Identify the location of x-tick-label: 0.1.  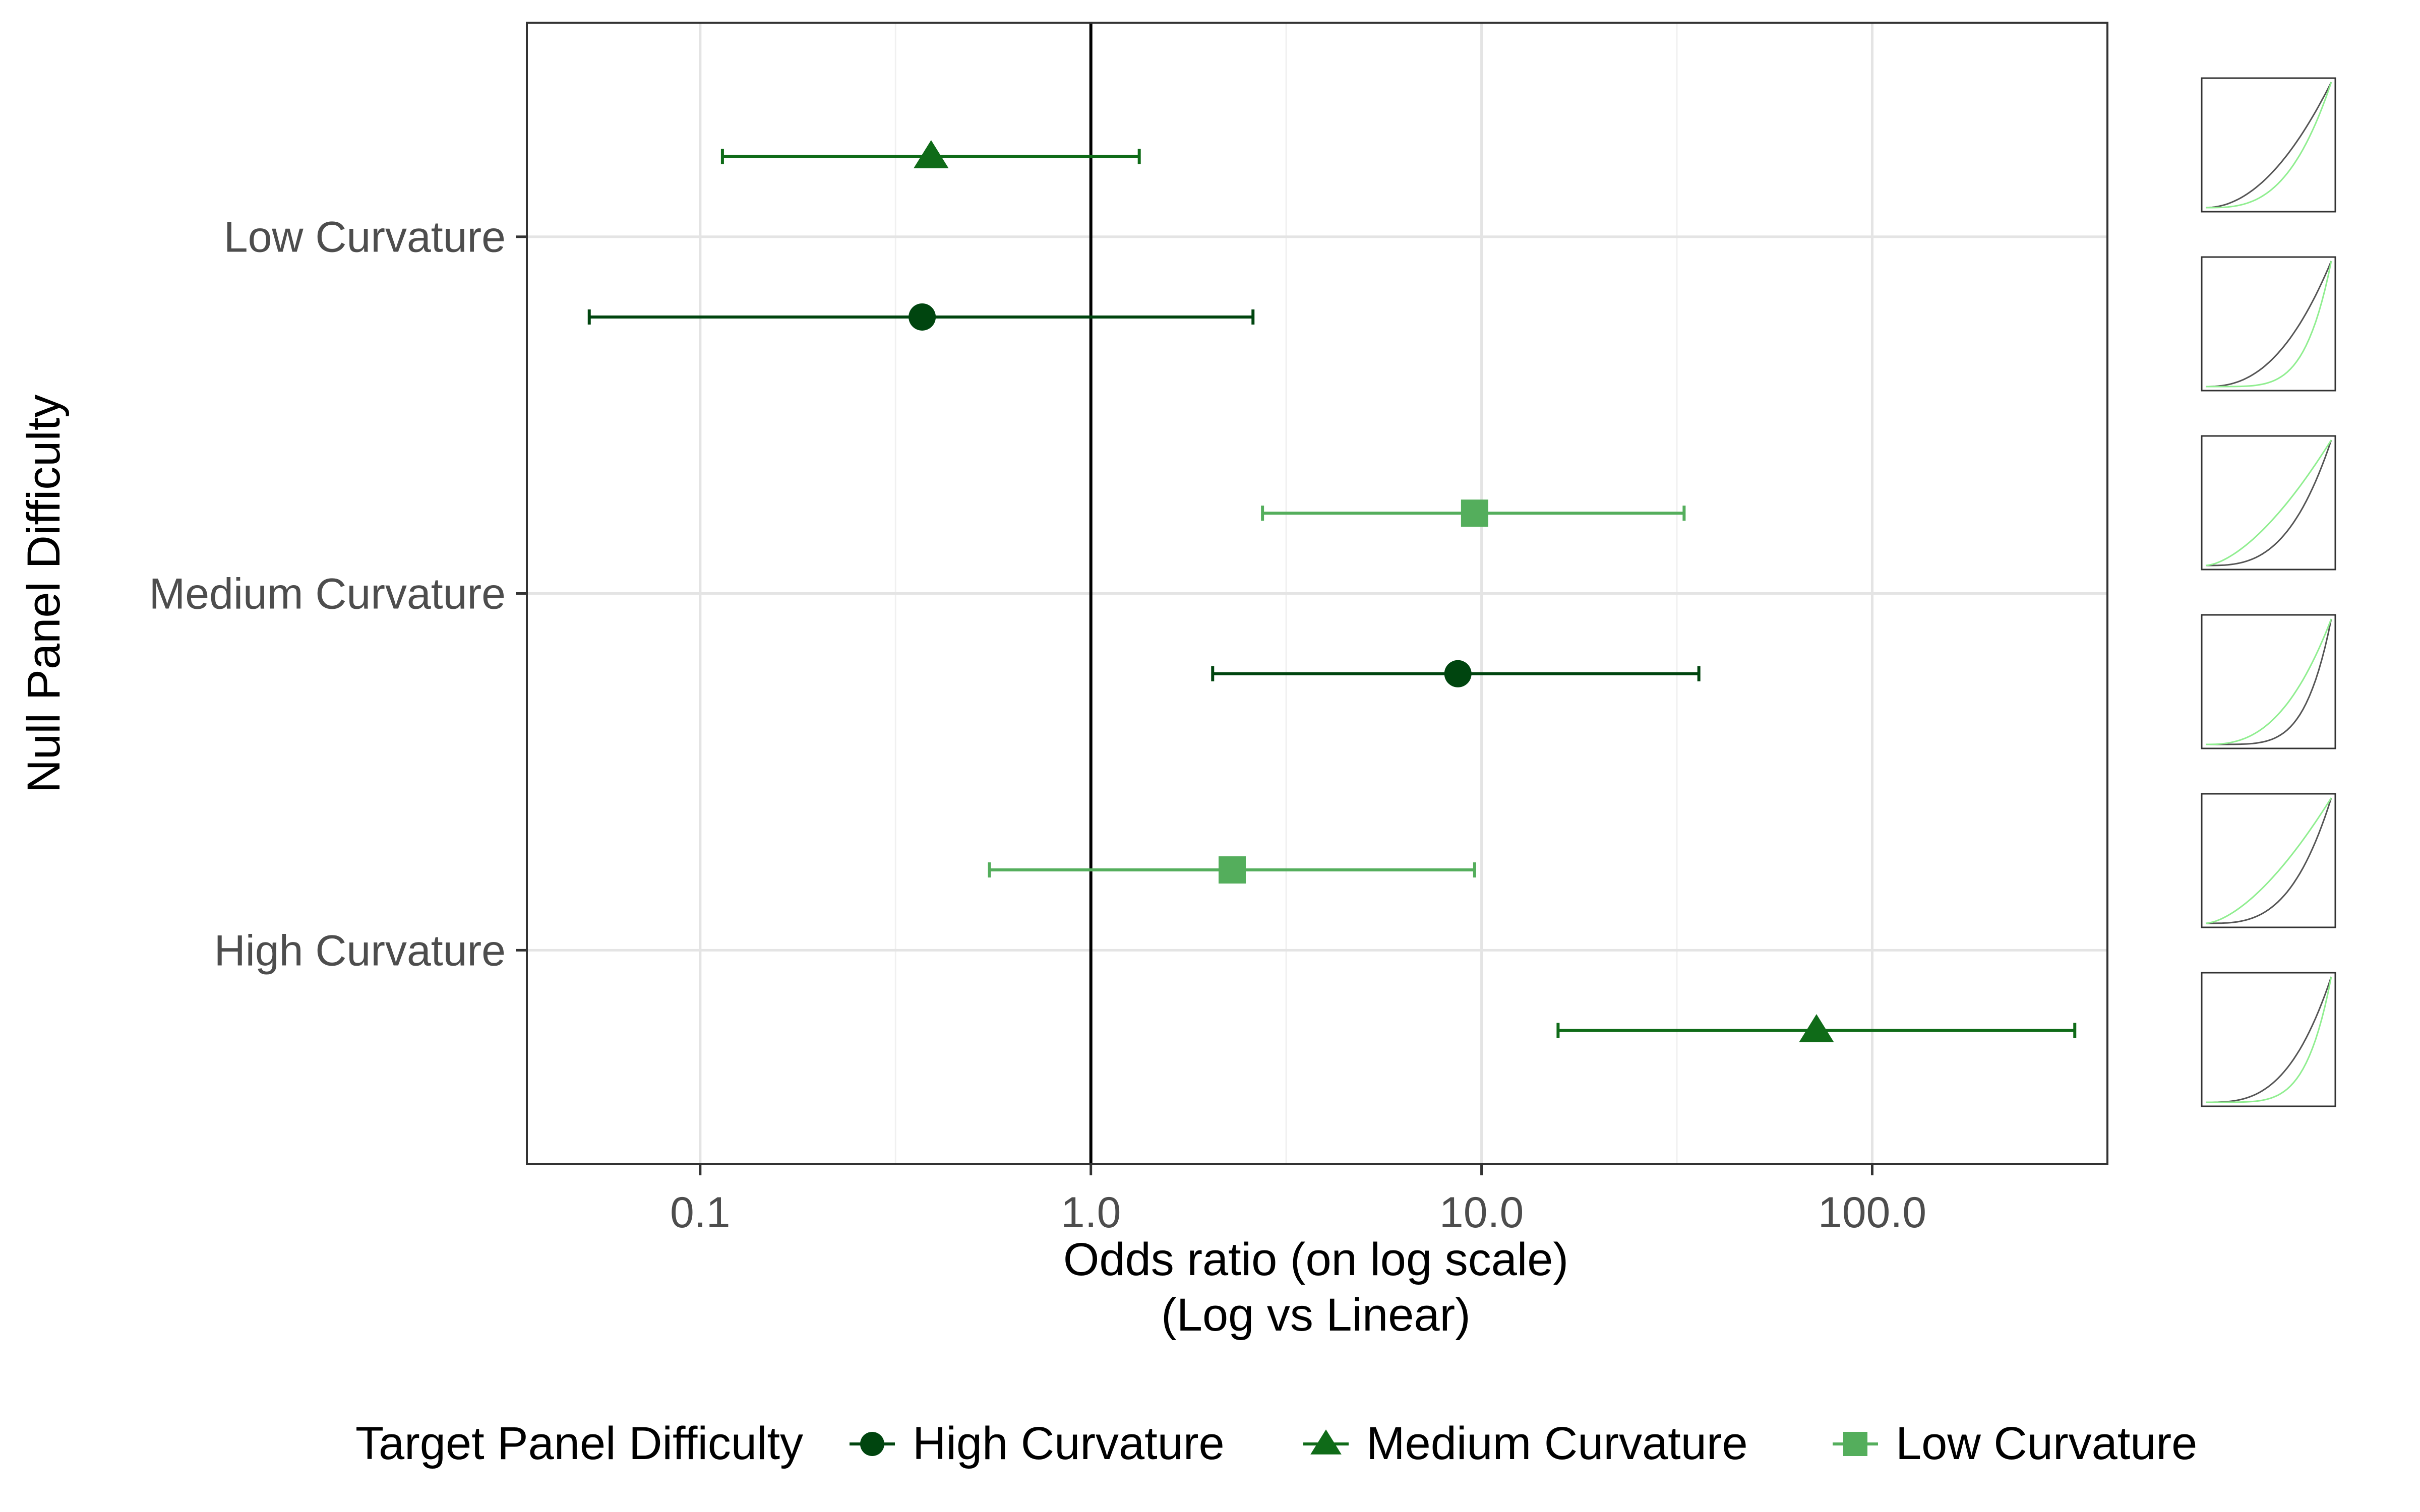
(700, 1212).